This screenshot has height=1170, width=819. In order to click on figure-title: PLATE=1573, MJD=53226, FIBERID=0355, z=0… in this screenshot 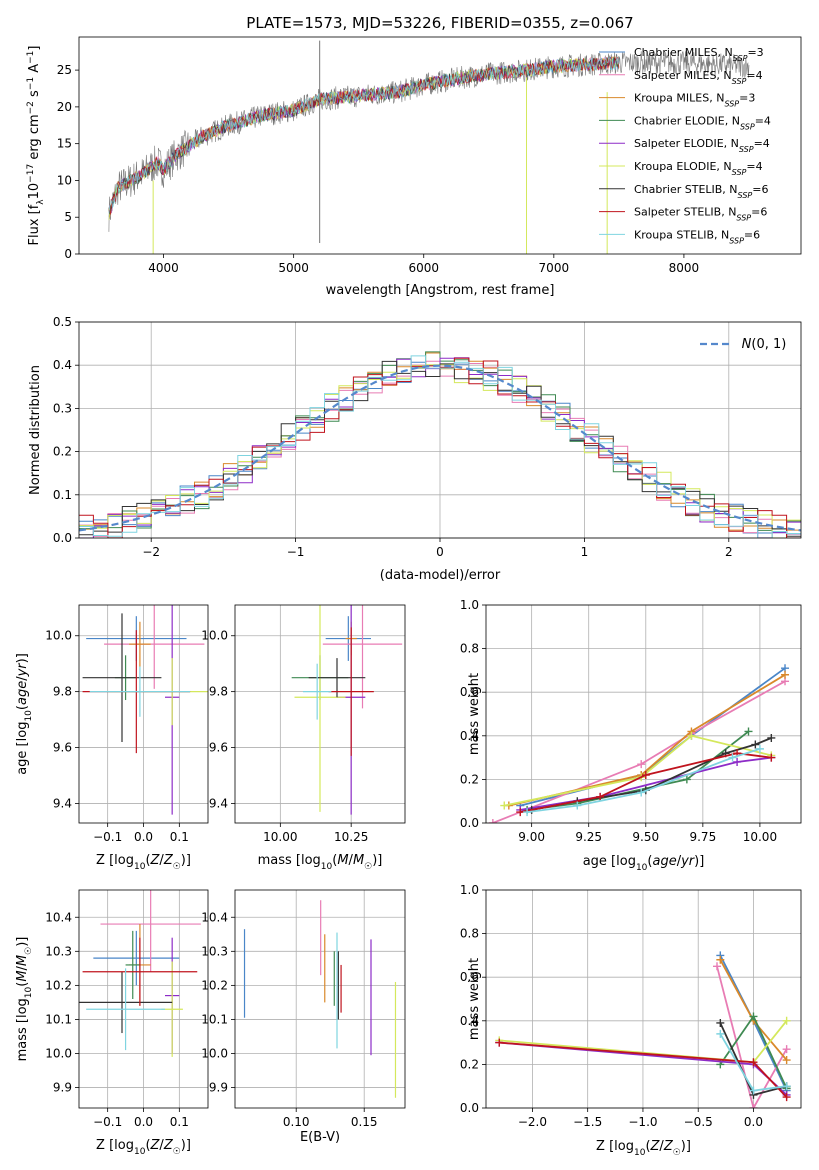, I will do `click(439, 23)`.